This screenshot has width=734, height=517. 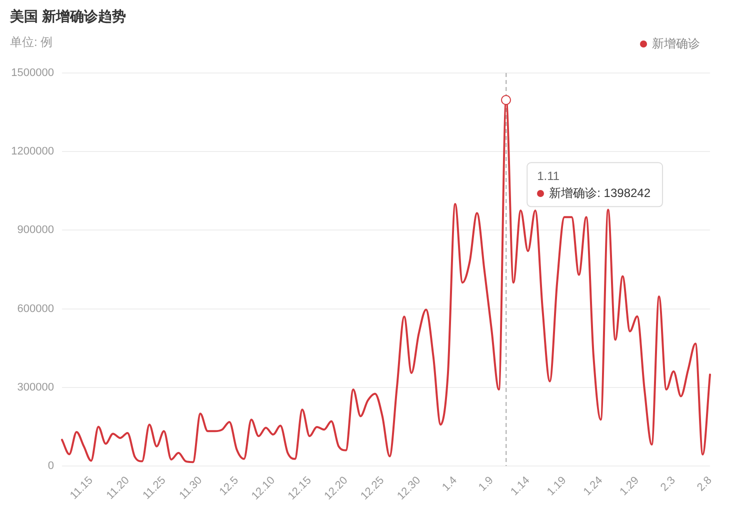 I want to click on x-tick-label: 1.4, so click(x=450, y=484).